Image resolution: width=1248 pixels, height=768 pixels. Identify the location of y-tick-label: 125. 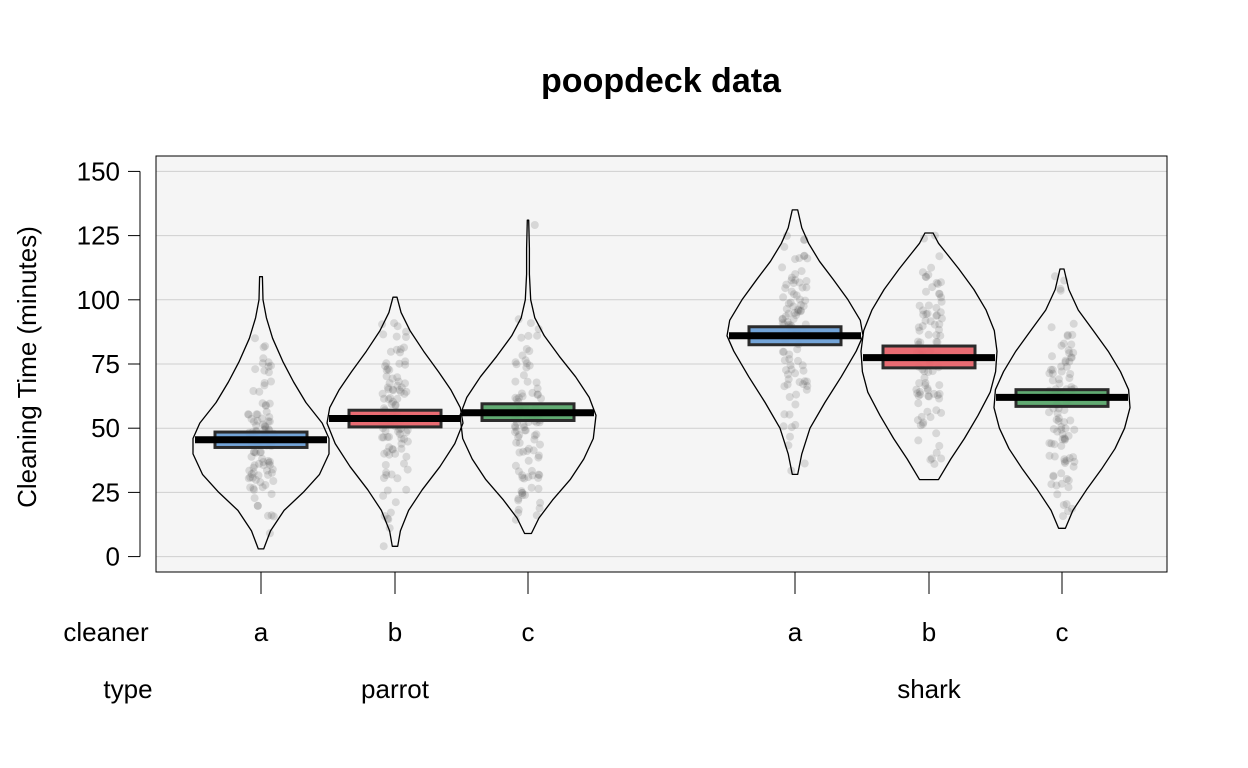
(98, 236).